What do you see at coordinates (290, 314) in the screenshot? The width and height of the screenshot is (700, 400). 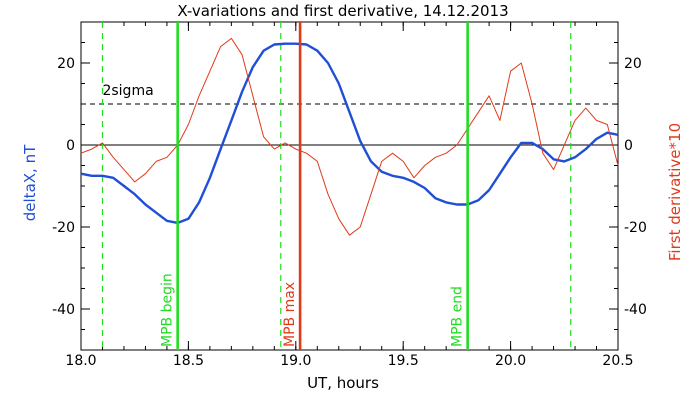 I see `marker-label: MPB max` at bounding box center [290, 314].